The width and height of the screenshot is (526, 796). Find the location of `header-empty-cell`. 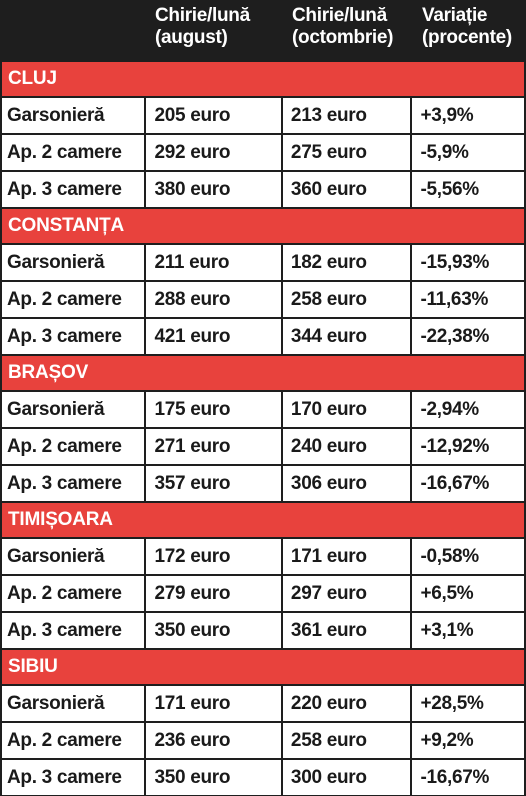

header-empty-cell is located at coordinates (74, 30).